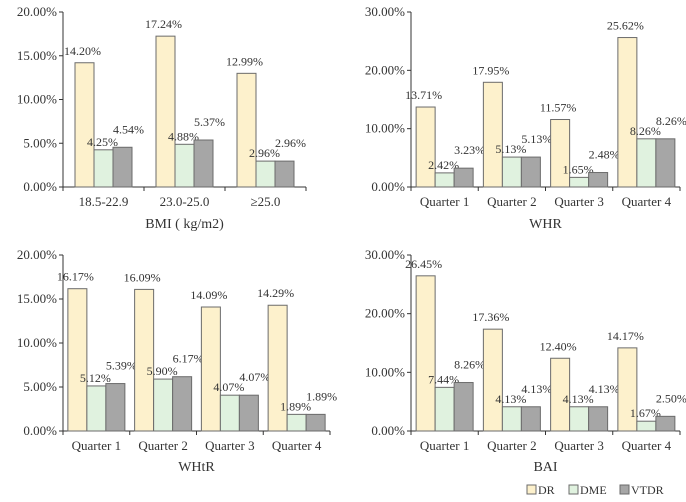 The height and width of the screenshot is (502, 686). I want to click on x-tick-label: 18.5-22.9, so click(104, 201).